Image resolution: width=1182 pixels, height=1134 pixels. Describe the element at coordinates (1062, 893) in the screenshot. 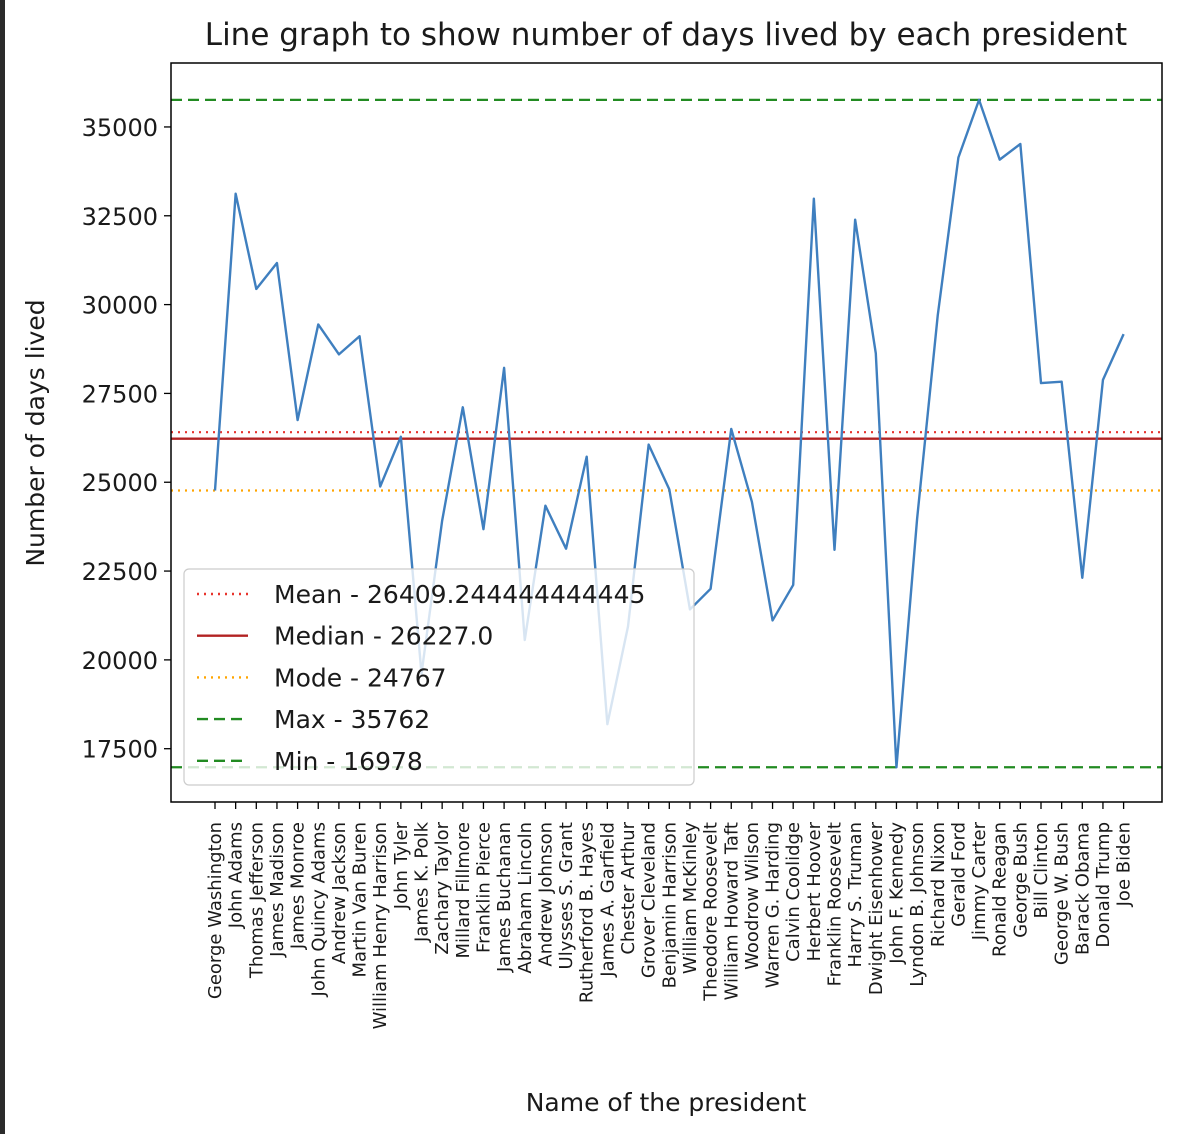

I see `x-tick-label: George W. Bush` at that location.